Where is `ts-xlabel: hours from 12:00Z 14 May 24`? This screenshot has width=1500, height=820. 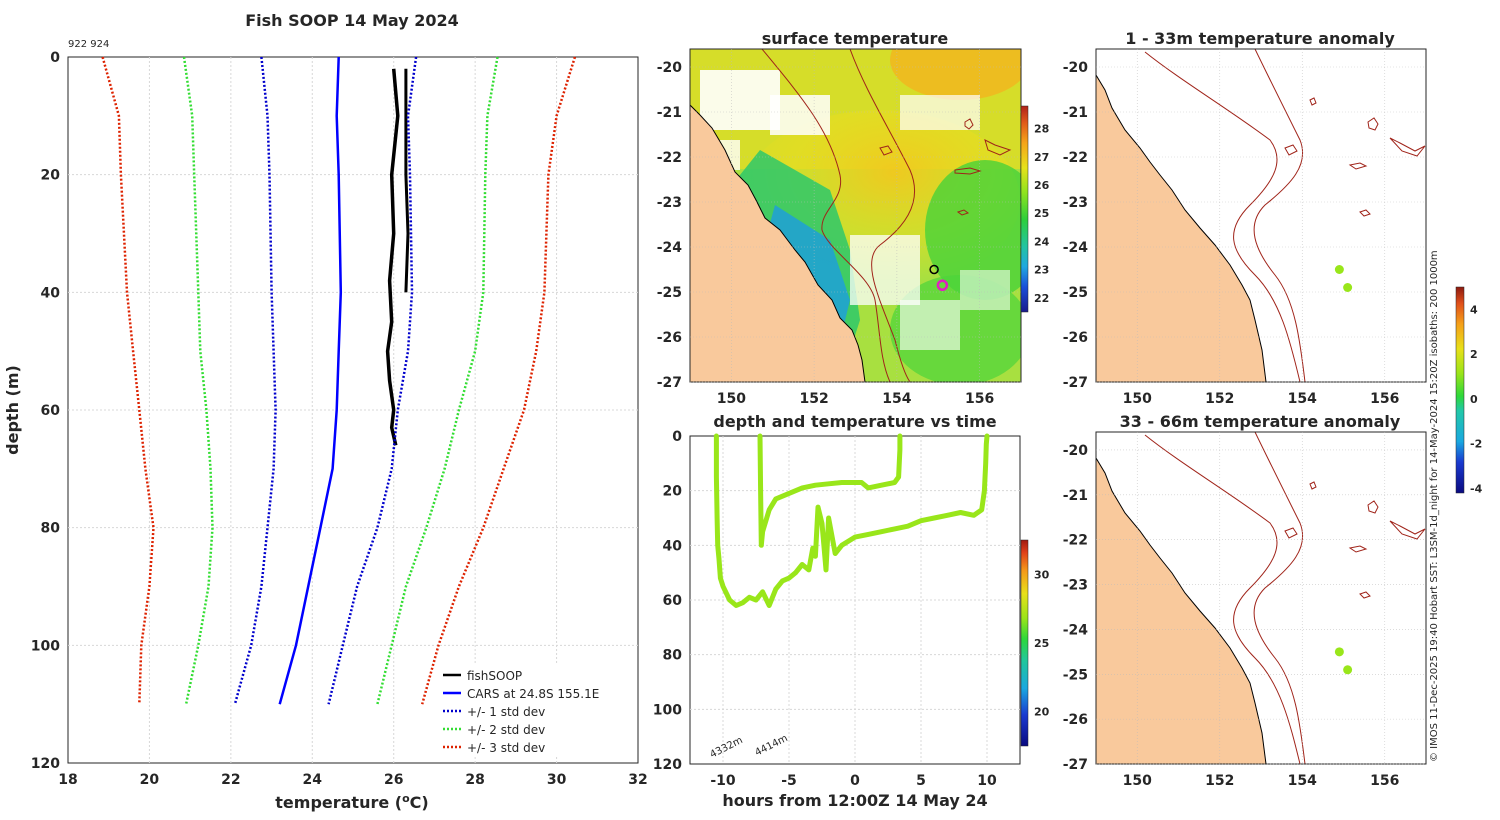 ts-xlabel: hours from 12:00Z 14 May 24 is located at coordinates (854, 800).